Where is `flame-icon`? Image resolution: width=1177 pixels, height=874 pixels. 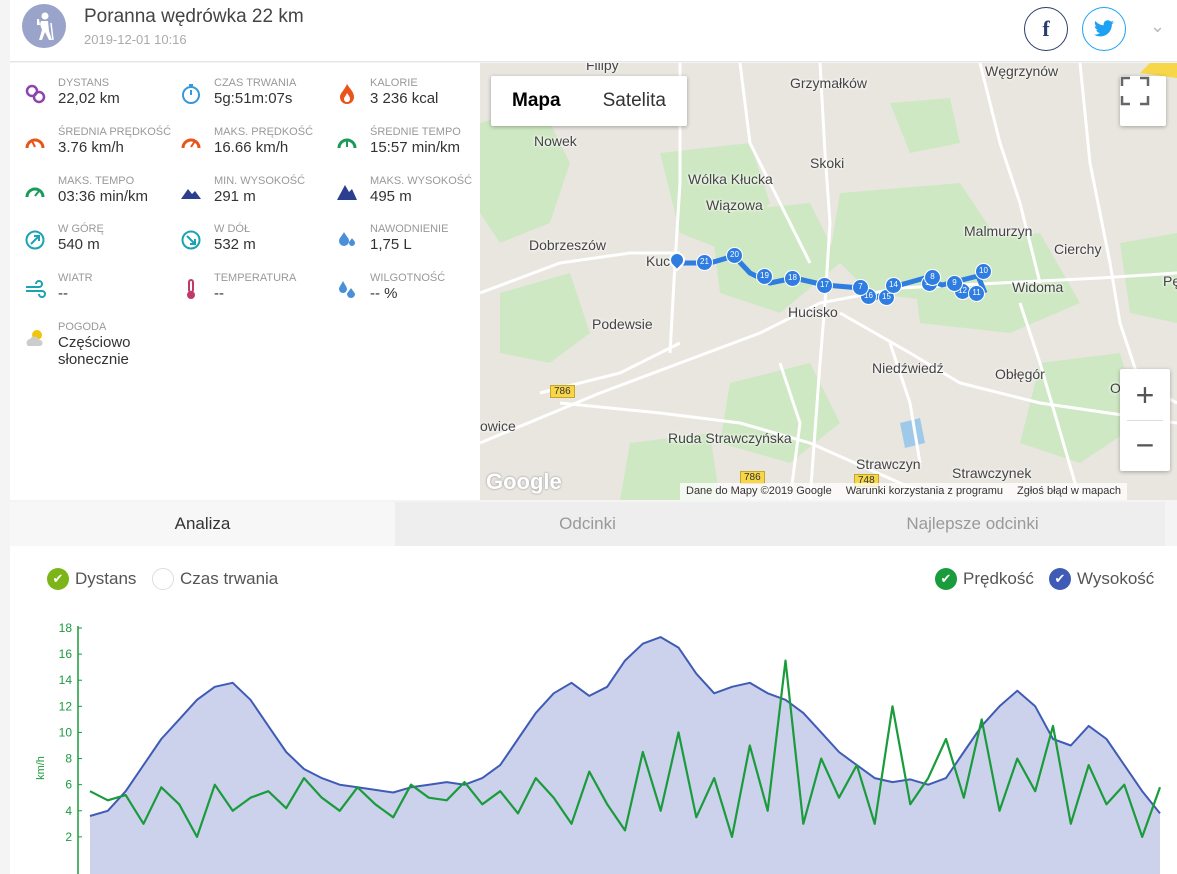
flame-icon is located at coordinates (347, 94).